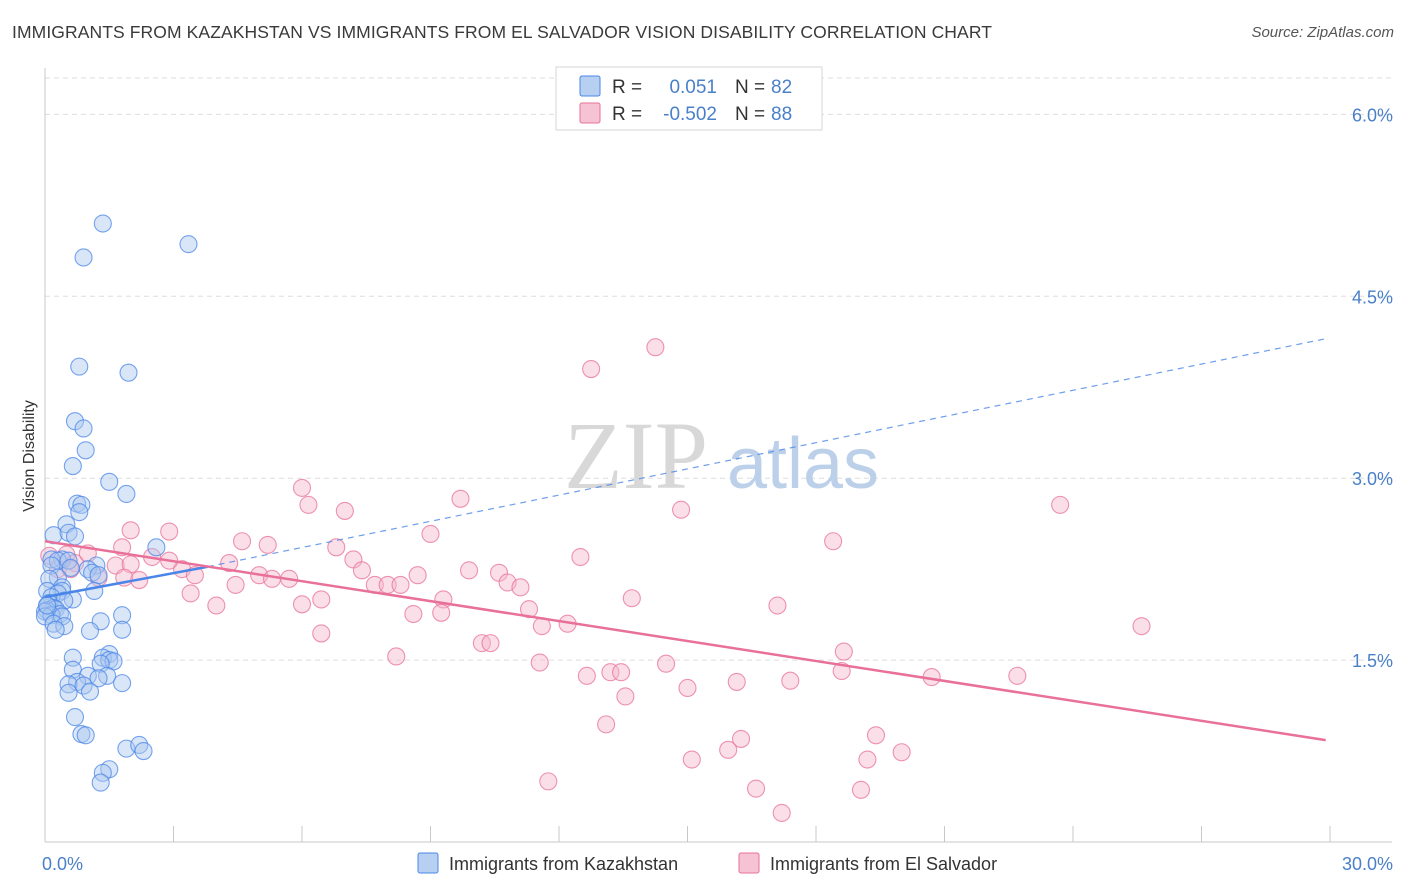  Describe the element at coordinates (803, 464) in the screenshot. I see `watermark-atlas: atlas` at that location.